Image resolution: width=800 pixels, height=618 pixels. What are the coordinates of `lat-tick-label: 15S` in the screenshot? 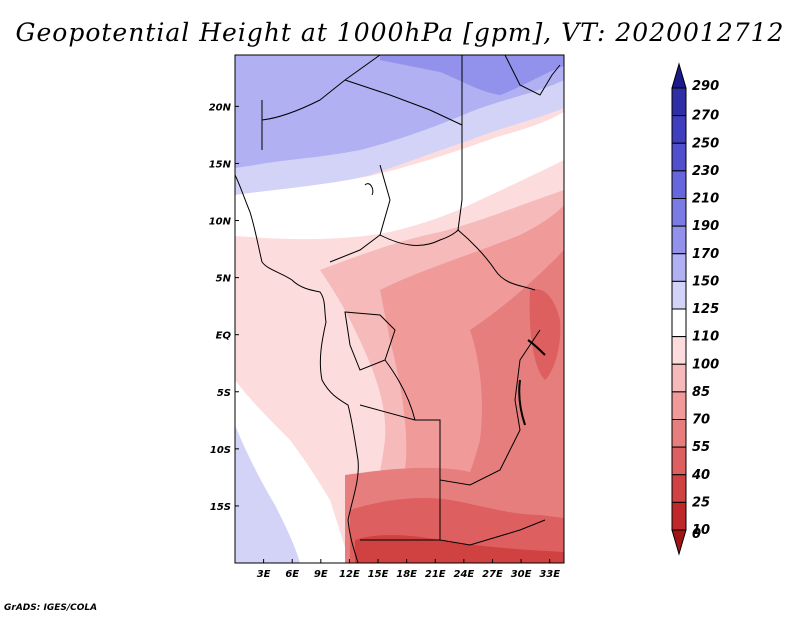 It's located at (220, 507).